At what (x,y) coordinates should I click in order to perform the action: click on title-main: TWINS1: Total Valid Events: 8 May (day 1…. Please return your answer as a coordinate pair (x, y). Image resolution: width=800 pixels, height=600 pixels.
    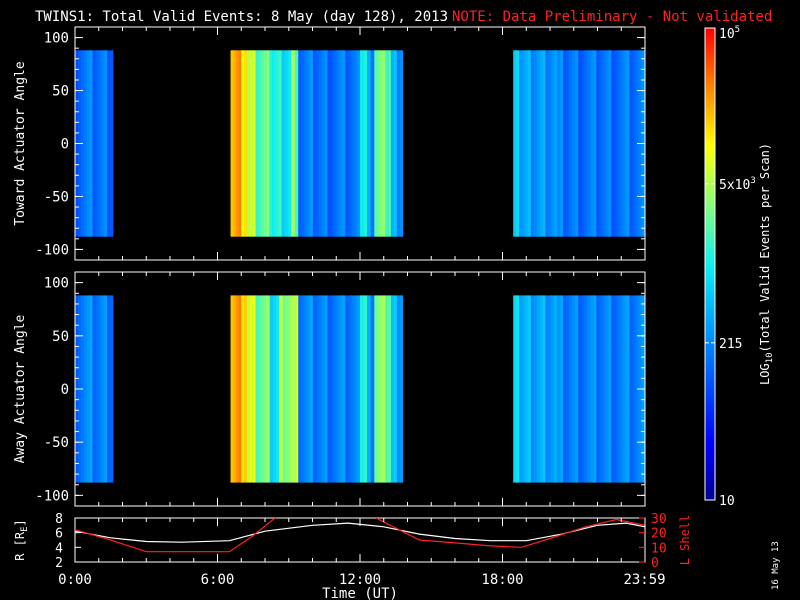
    Looking at the image, I should click on (241, 17).